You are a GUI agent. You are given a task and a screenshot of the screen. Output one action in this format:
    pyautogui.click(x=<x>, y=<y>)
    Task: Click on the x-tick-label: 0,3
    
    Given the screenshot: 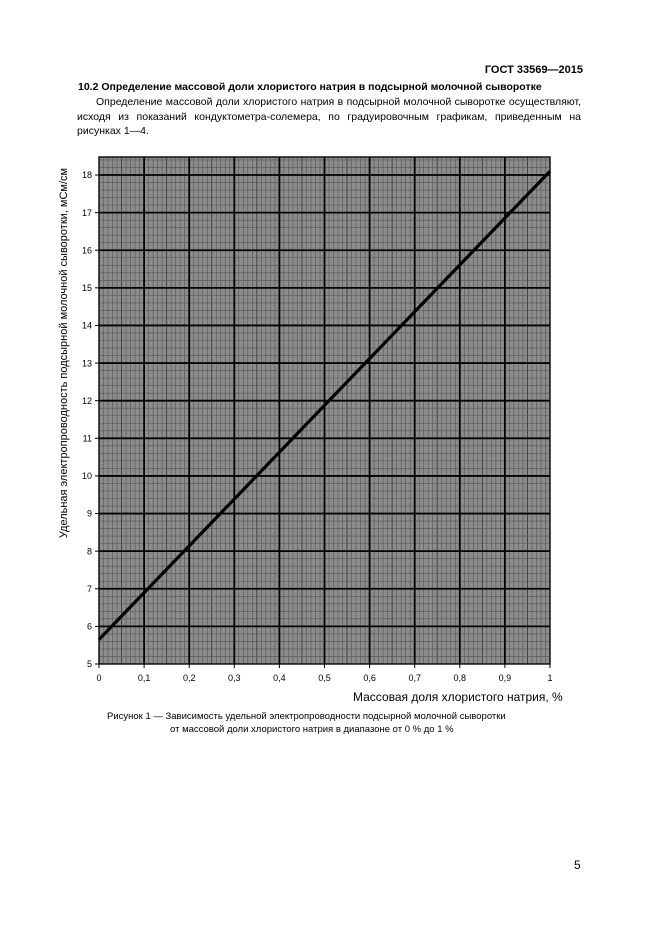 What is the action you would take?
    pyautogui.click(x=234, y=678)
    